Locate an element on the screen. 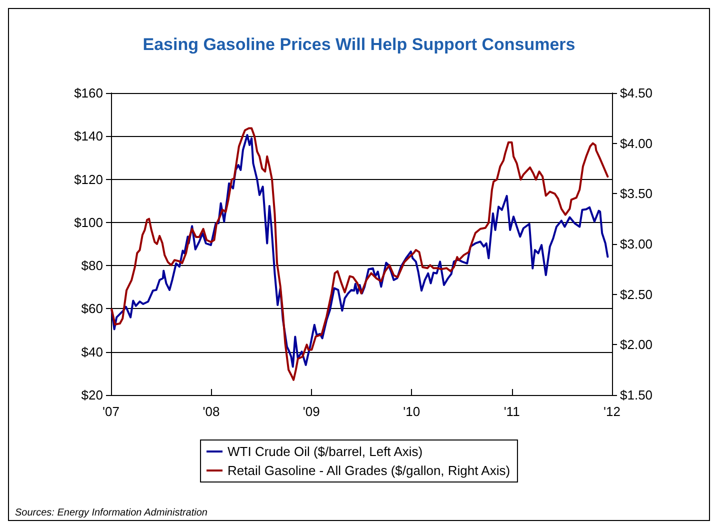 This screenshot has height=529, width=718. y2-tick-label: $3.00 is located at coordinates (636, 244).